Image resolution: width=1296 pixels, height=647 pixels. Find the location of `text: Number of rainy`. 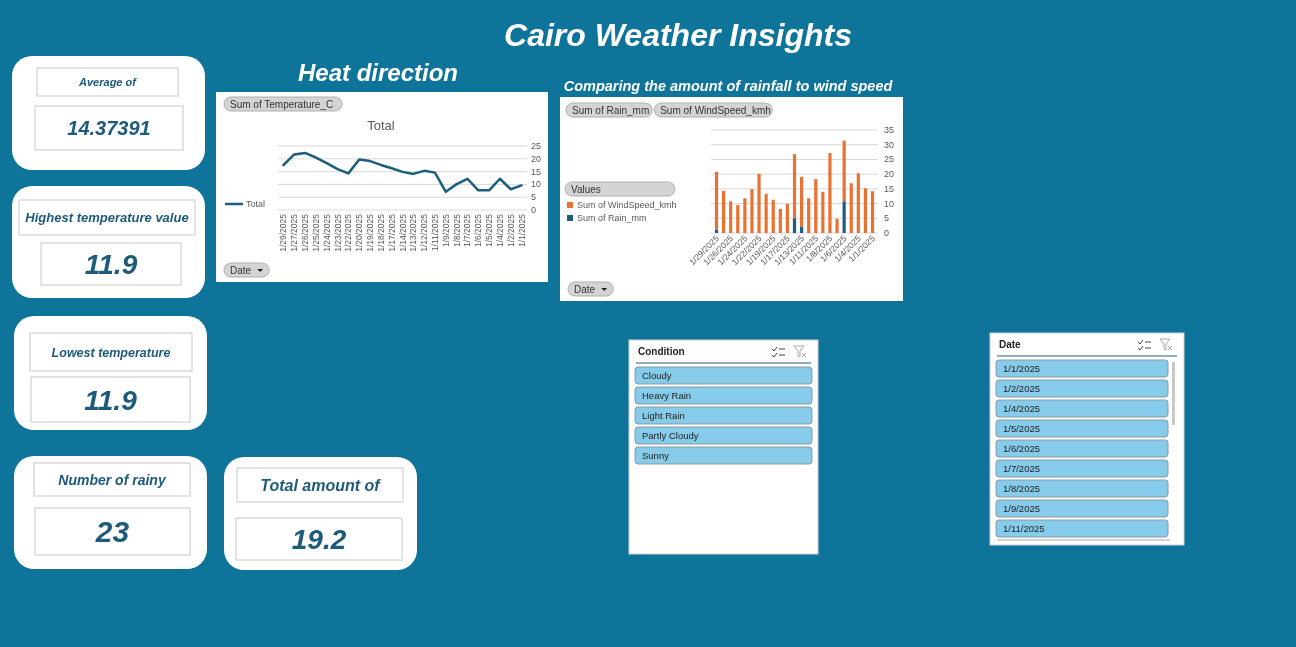

text: Number of rainy is located at coordinates (112, 479).